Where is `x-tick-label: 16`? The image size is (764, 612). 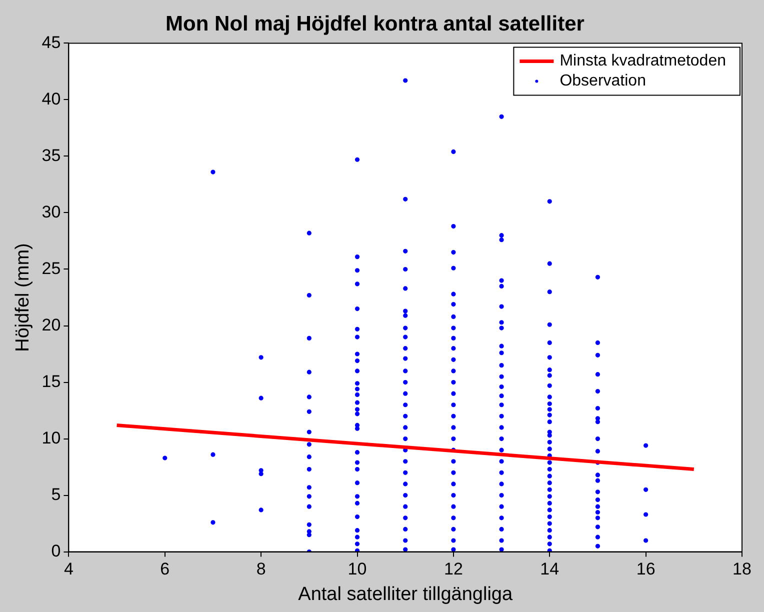 x-tick-label: 16 is located at coordinates (646, 569).